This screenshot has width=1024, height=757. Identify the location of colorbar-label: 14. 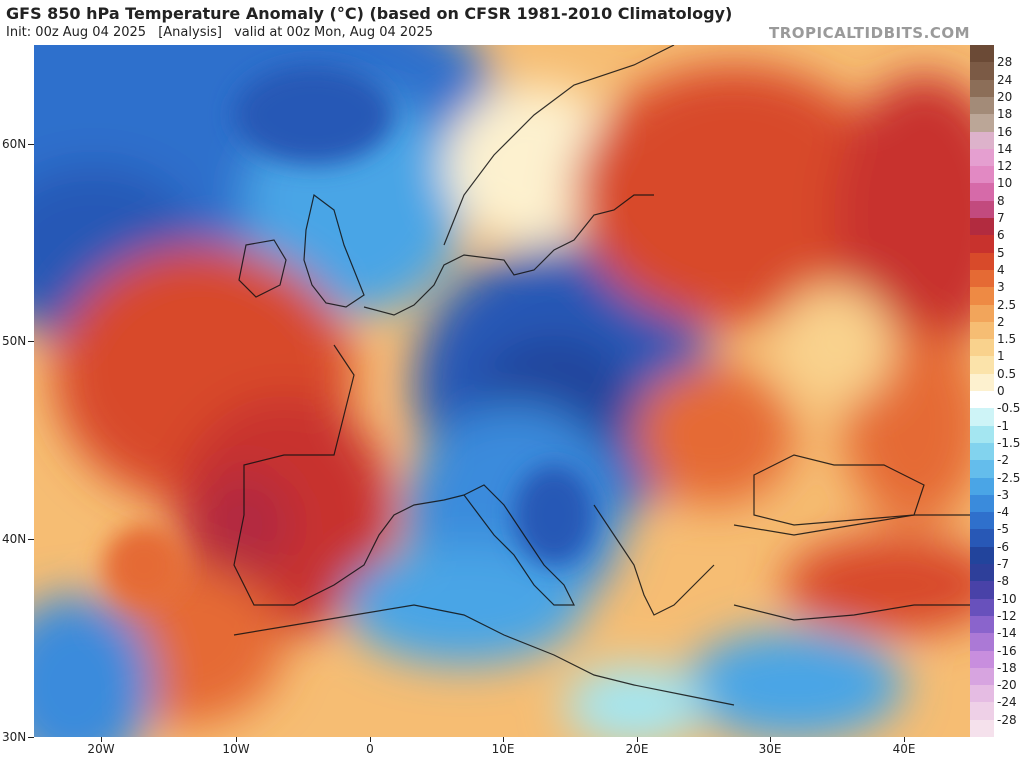
(1005, 148).